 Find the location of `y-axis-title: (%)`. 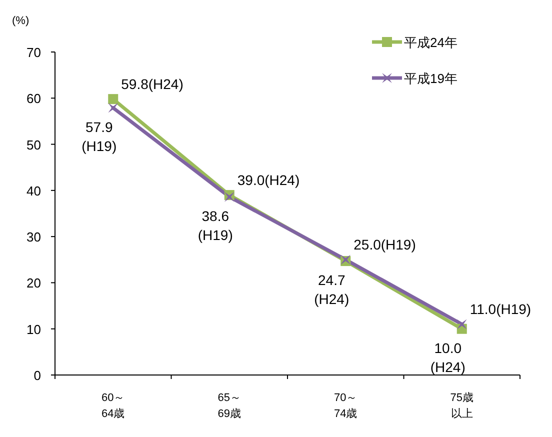

y-axis-title: (%) is located at coordinates (21, 21).